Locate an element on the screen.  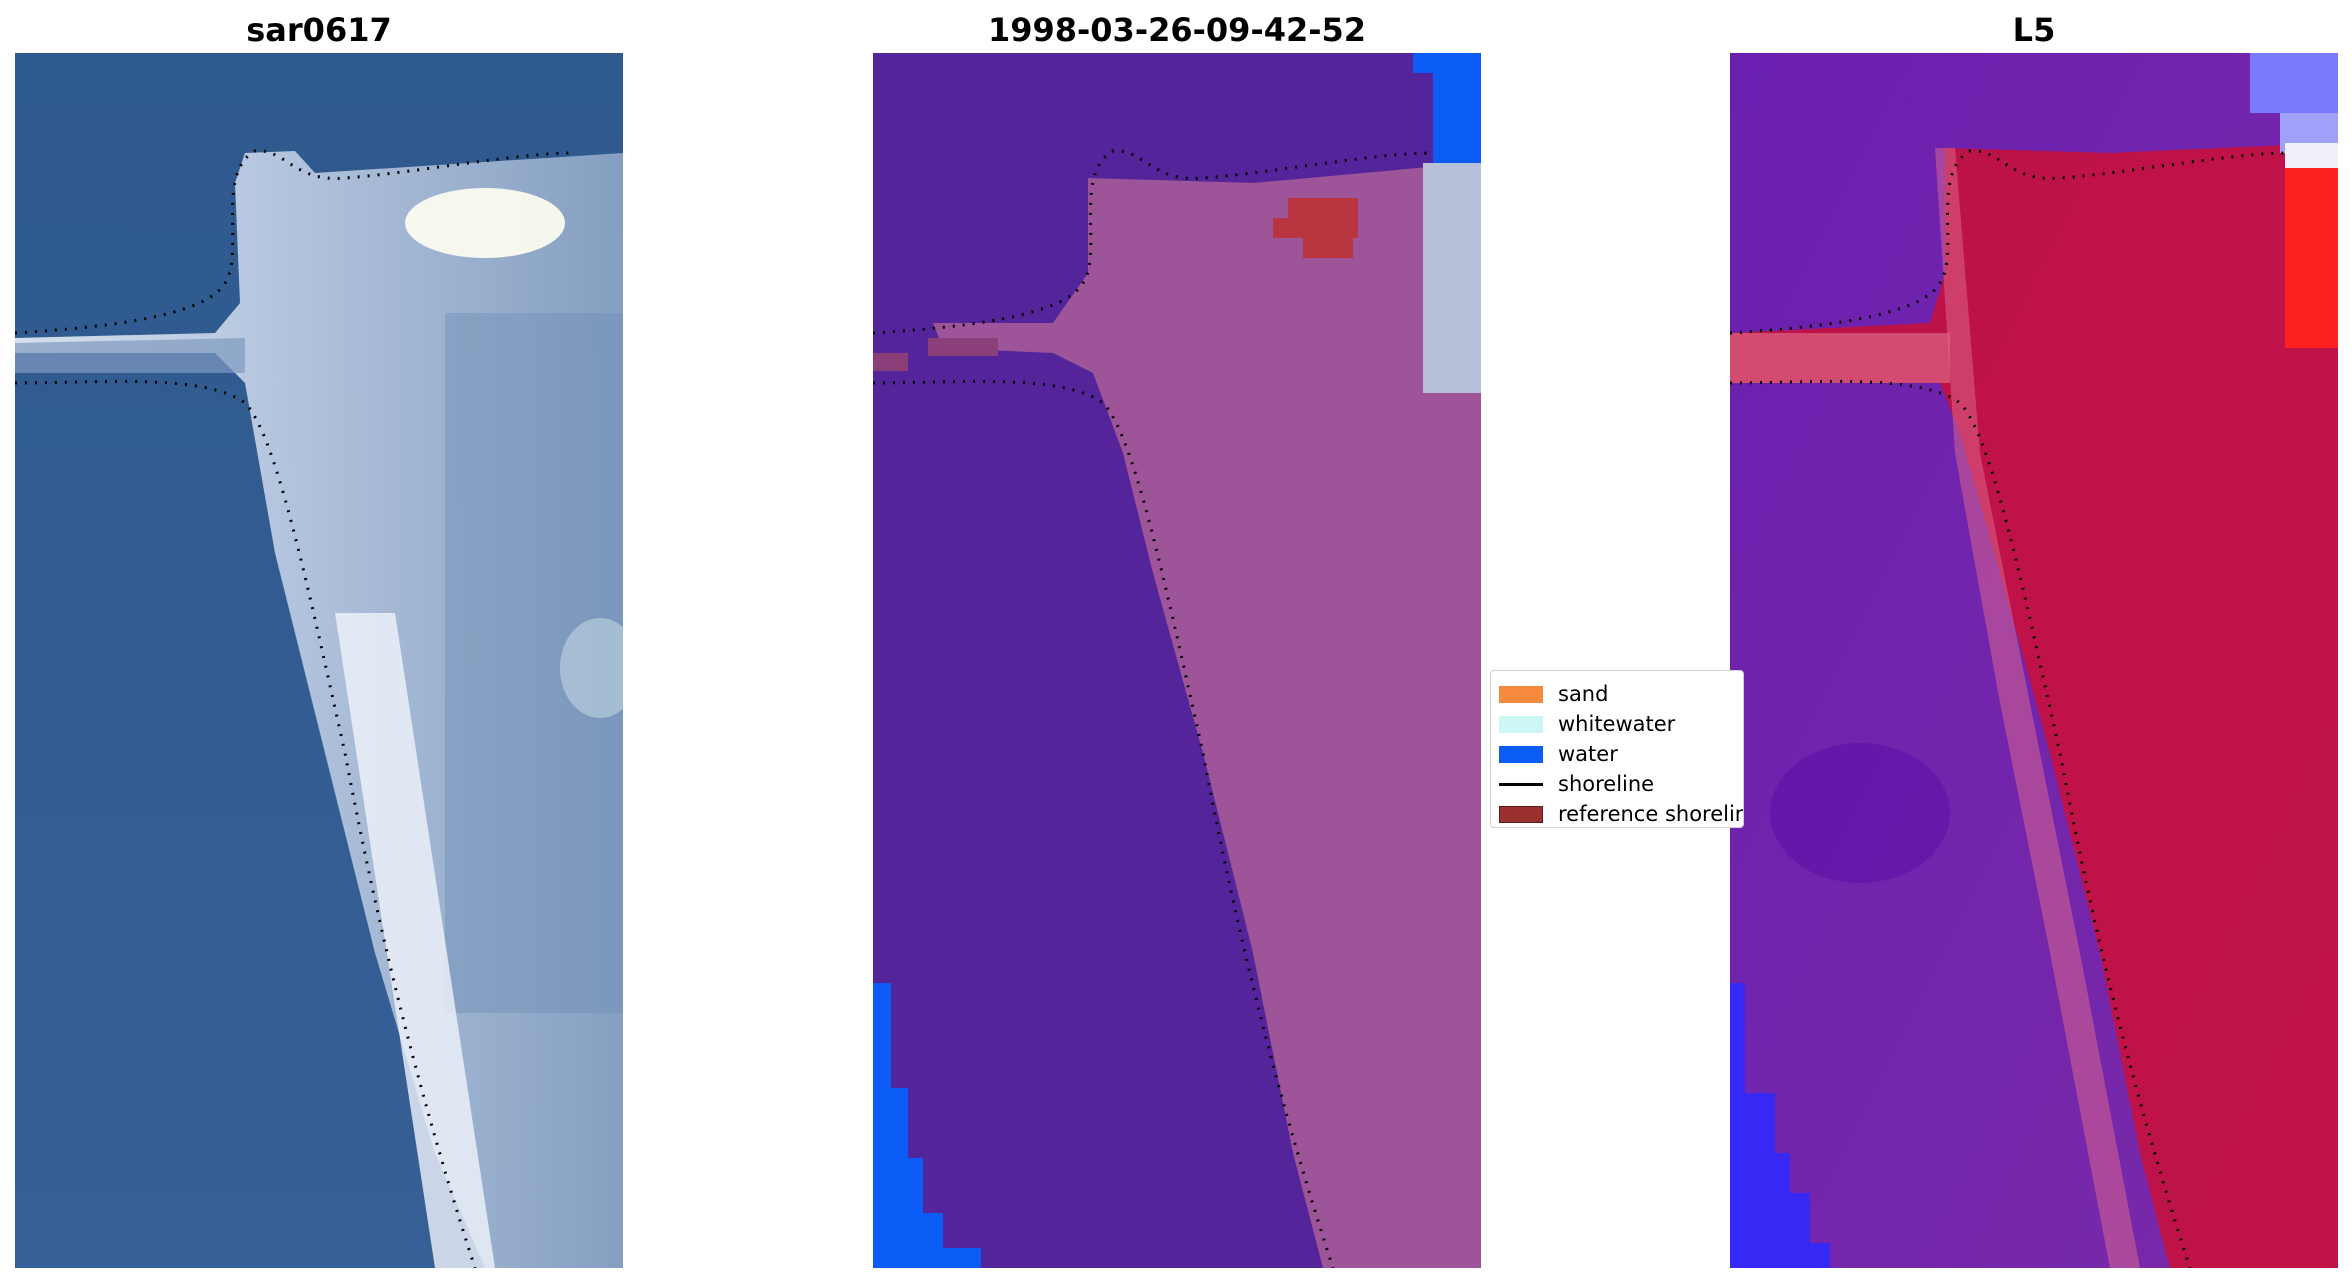
panel-title-rgb: sar0617 is located at coordinates (319, 30).